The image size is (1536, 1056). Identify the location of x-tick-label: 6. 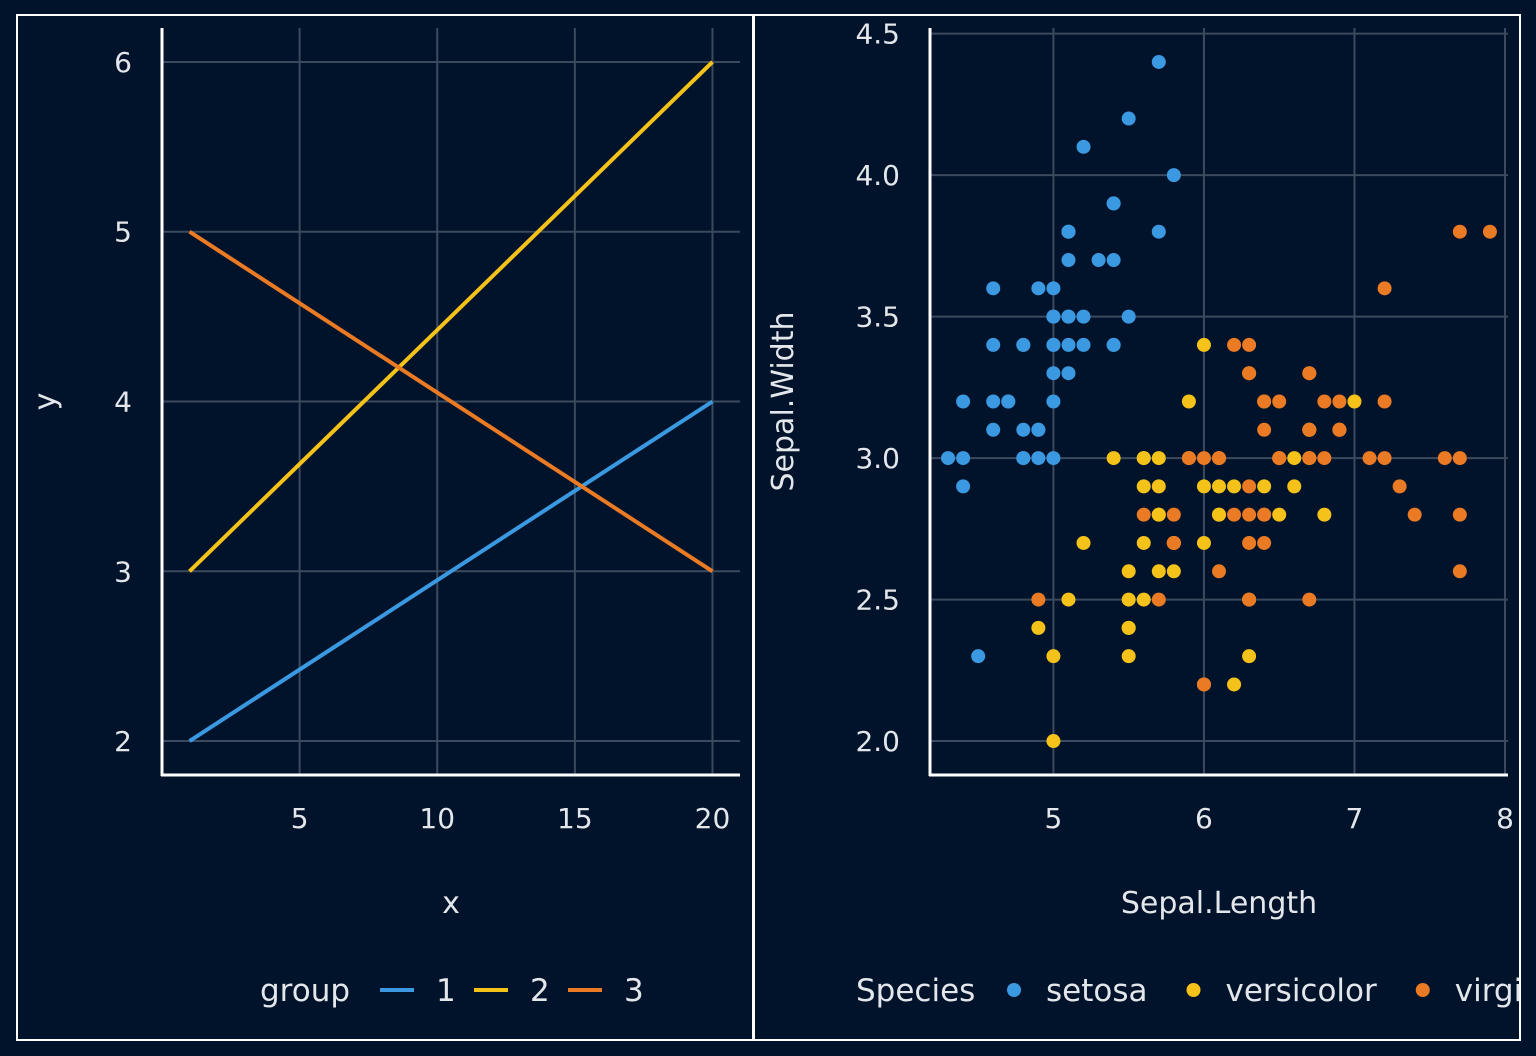
(1204, 818).